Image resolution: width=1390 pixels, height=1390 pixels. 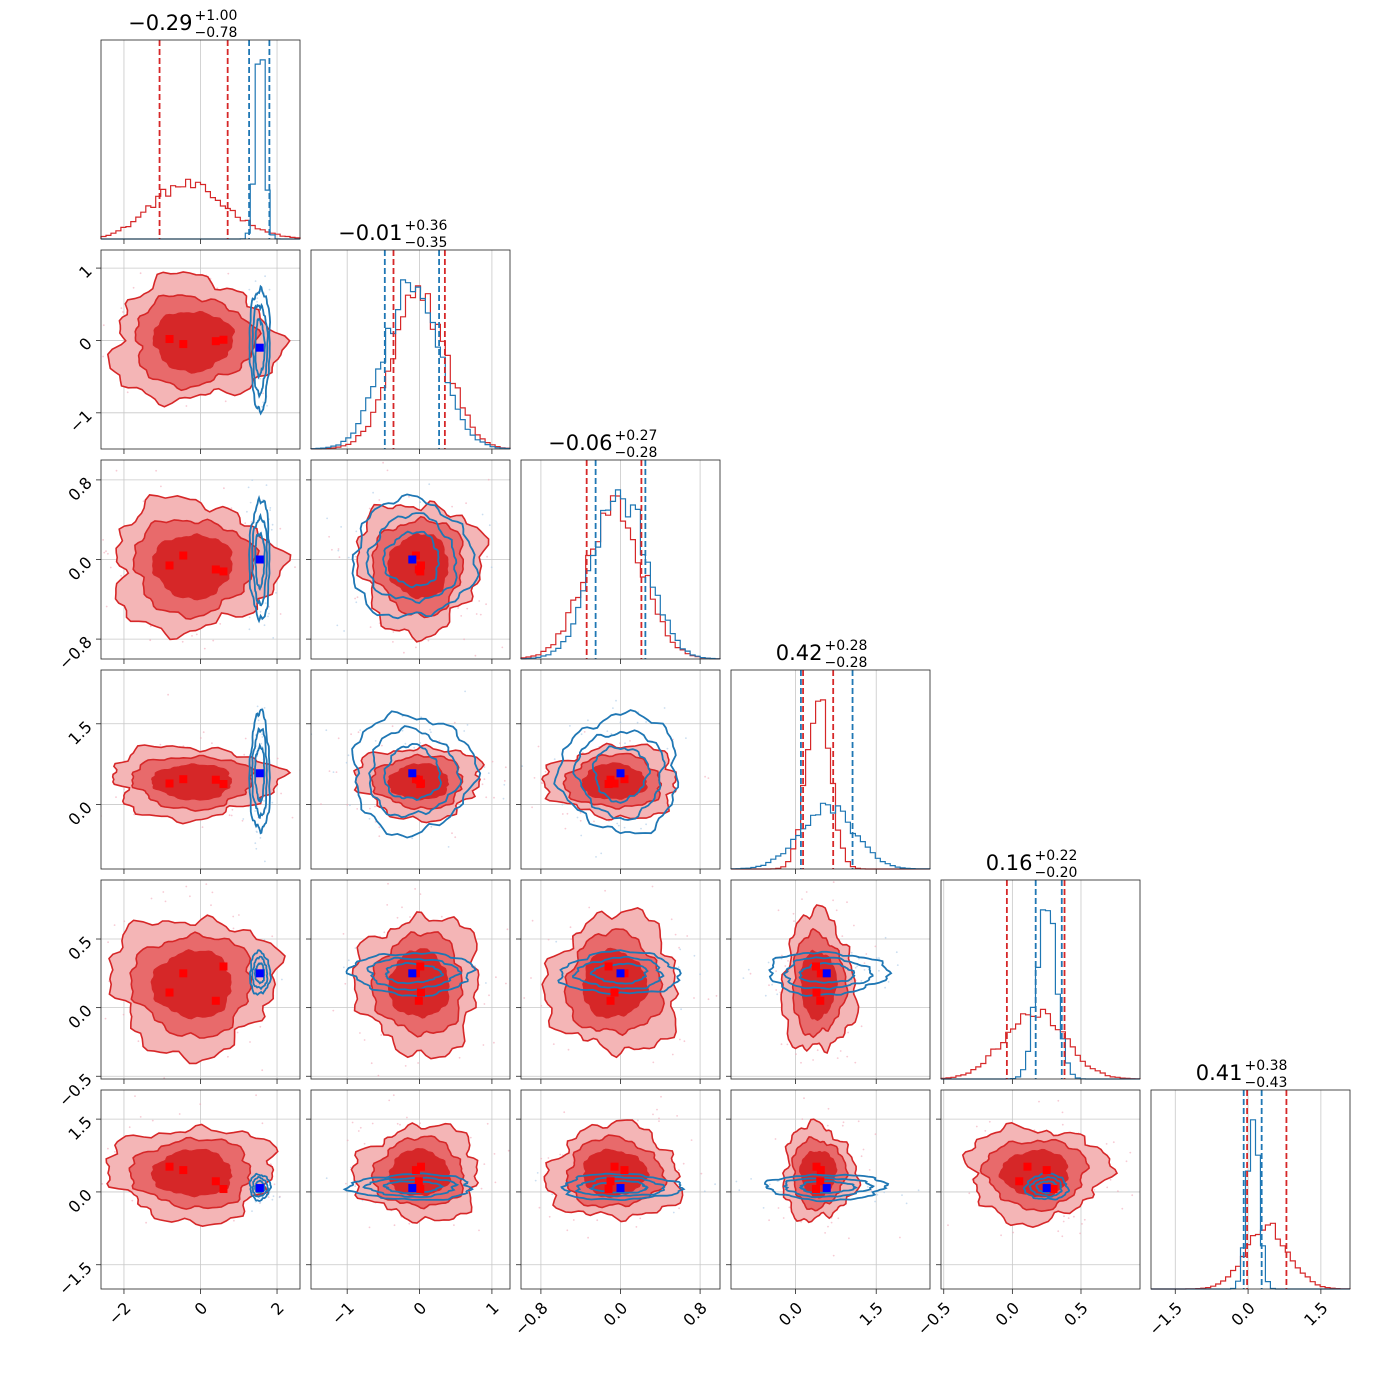 I want to click on y-tick-label: 1.5, so click(x=79, y=732).